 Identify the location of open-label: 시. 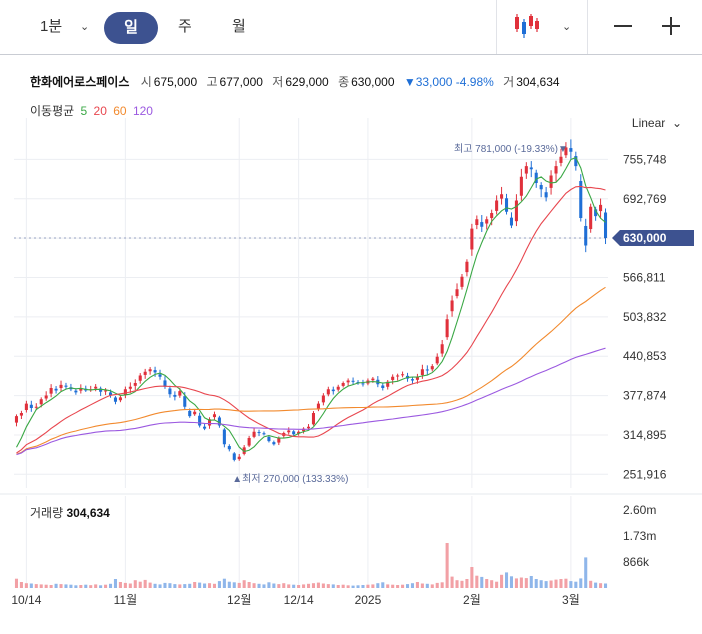
(146, 82).